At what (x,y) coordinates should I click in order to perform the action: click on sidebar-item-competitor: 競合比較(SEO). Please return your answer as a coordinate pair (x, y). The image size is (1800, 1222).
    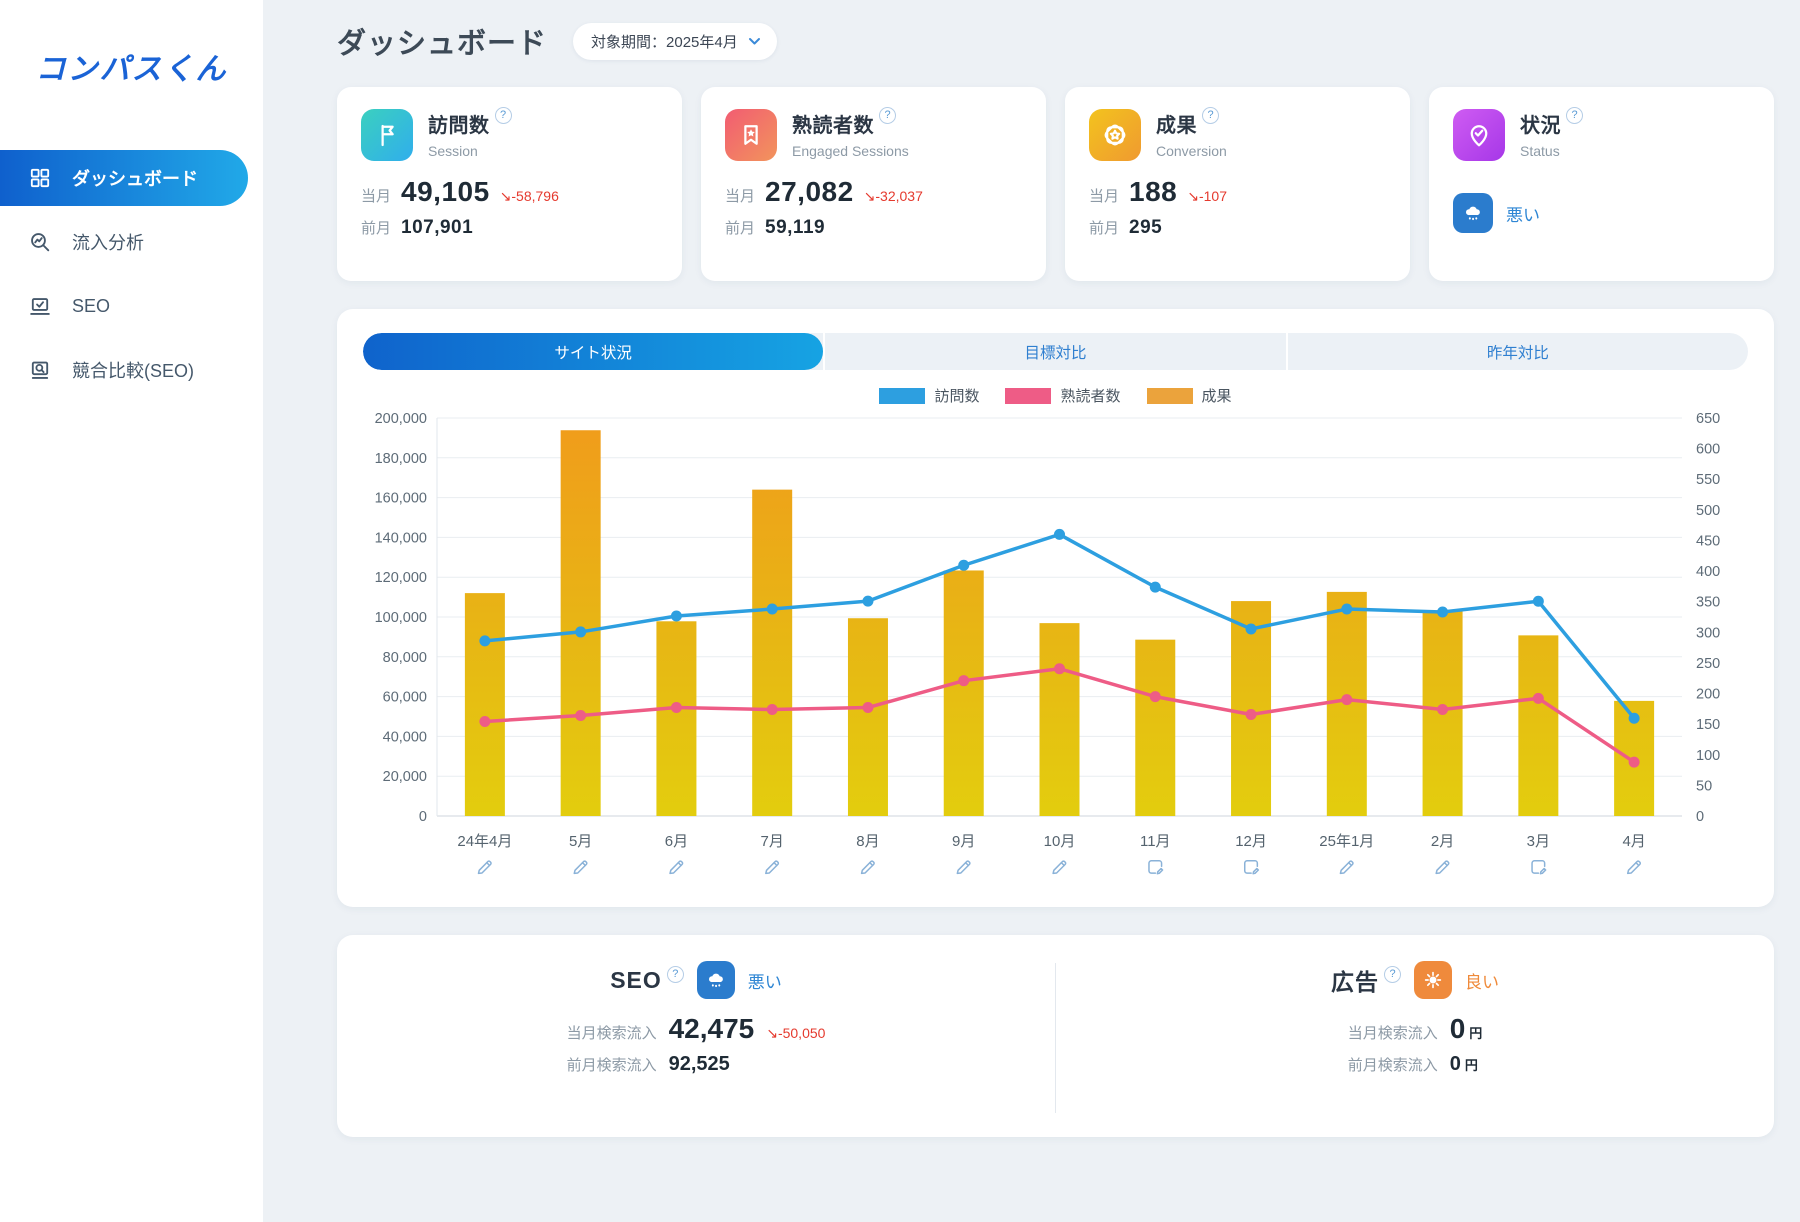
    Looking at the image, I should click on (131, 370).